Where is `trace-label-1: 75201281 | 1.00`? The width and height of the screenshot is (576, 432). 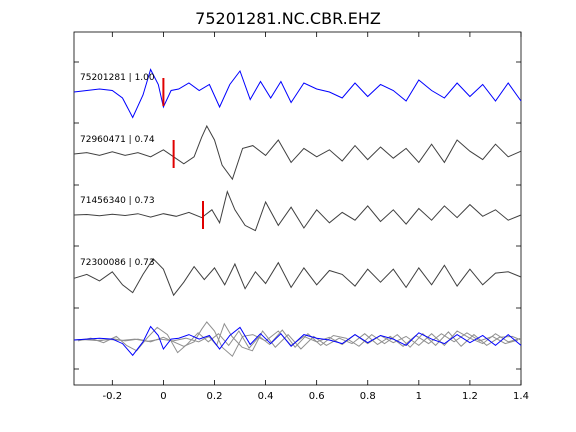
trace-label-1: 75201281 | 1.00 is located at coordinates (117, 78).